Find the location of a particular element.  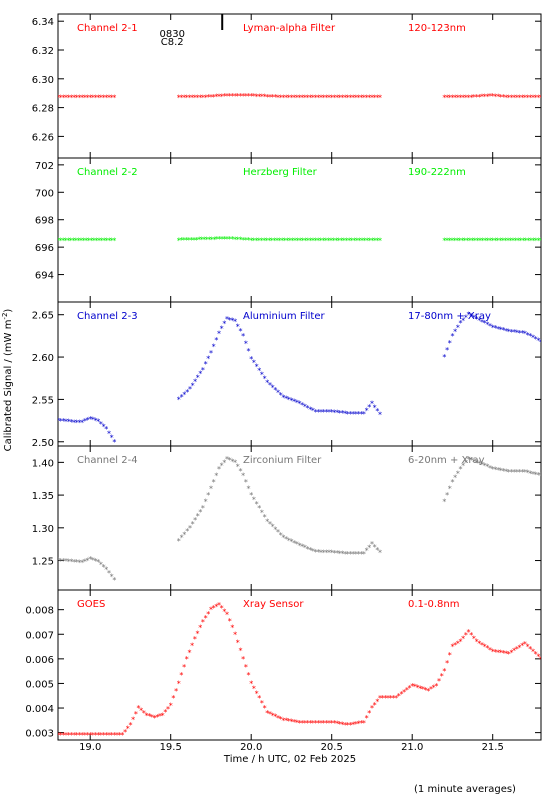

y-tick-label: 696 is located at coordinates (44, 248).